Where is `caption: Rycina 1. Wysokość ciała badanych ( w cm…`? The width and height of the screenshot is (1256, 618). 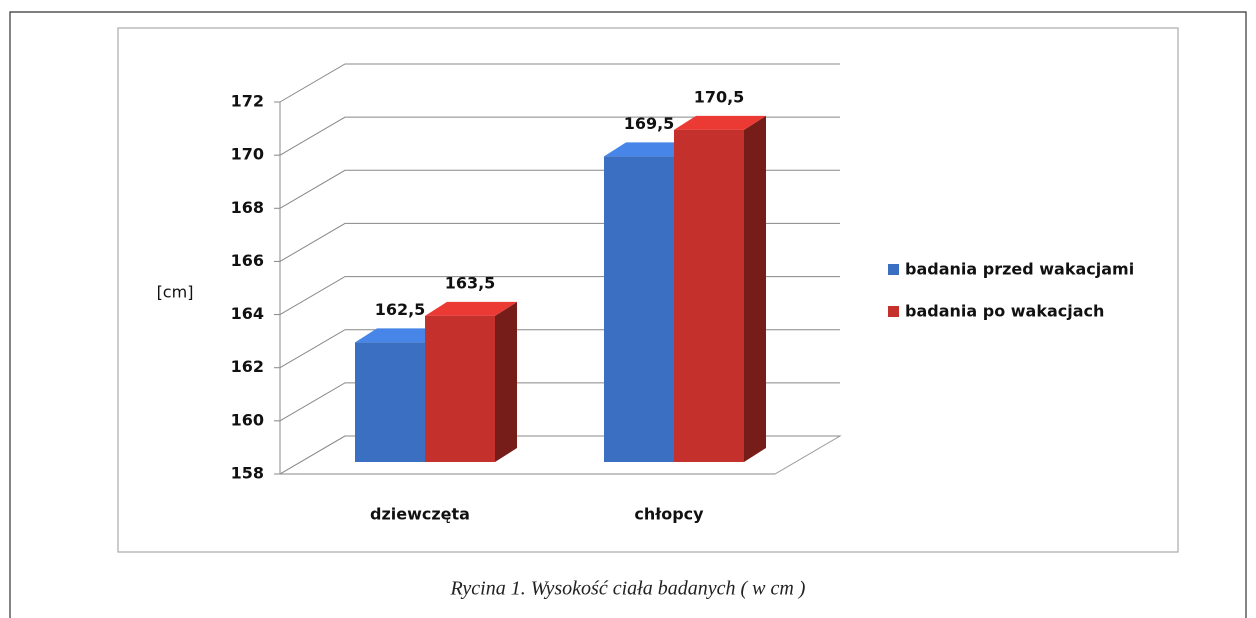 caption: Rycina 1. Wysokość ciała badanych ( w cm… is located at coordinates (628, 589).